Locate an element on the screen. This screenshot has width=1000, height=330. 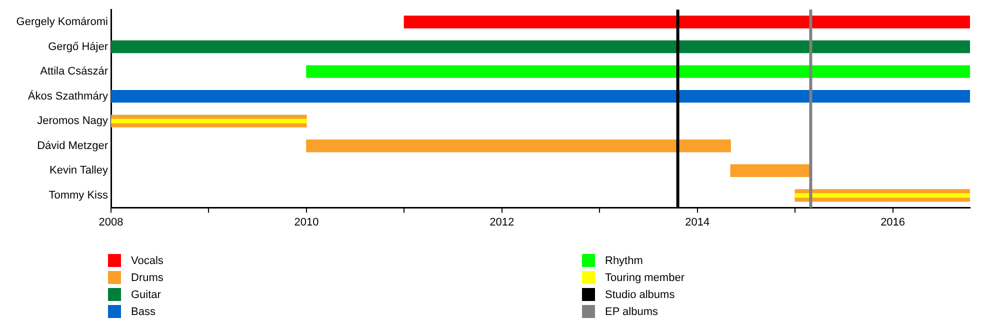
legend-label: Vocals is located at coordinates (147, 260).